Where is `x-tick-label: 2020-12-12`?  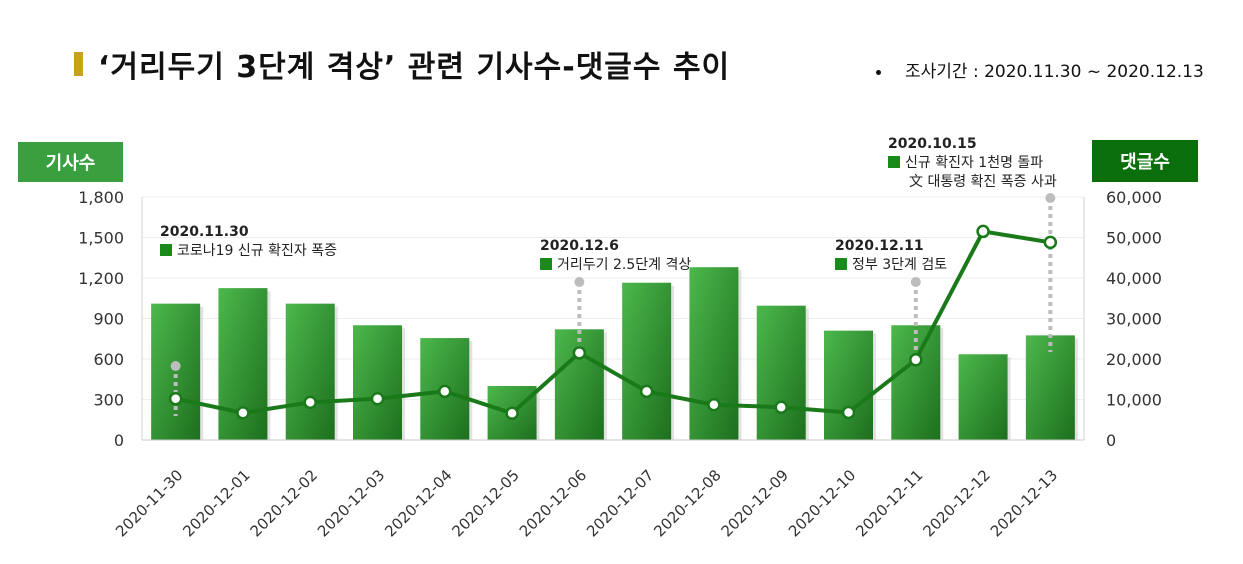
x-tick-label: 2020-12-12 is located at coordinates (957, 503).